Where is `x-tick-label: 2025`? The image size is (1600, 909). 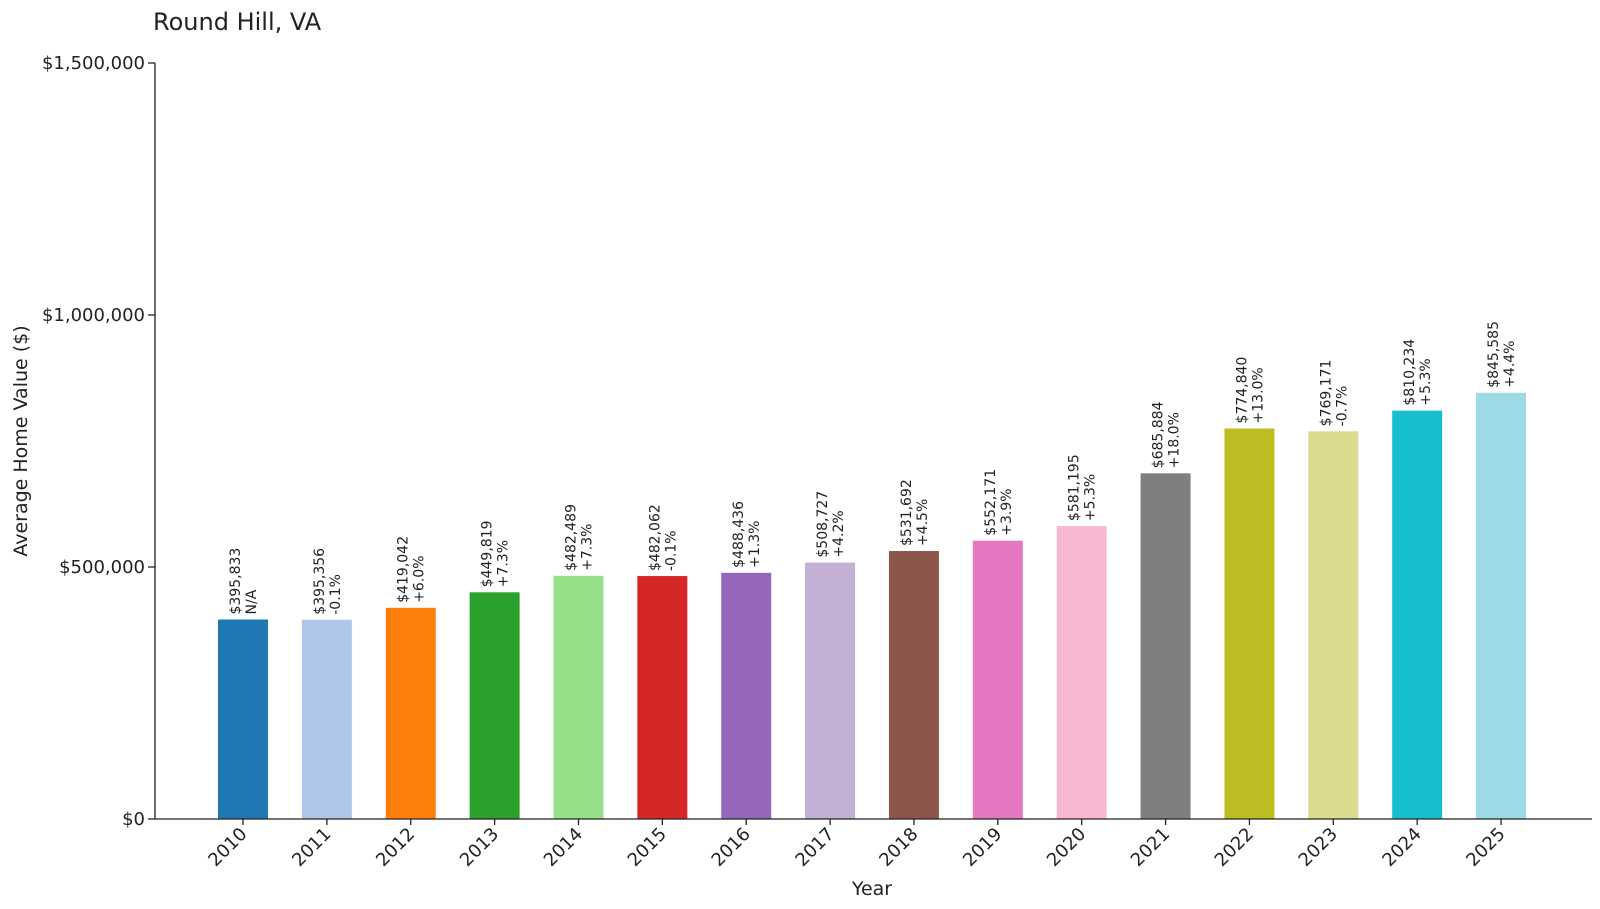 x-tick-label: 2025 is located at coordinates (1485, 847).